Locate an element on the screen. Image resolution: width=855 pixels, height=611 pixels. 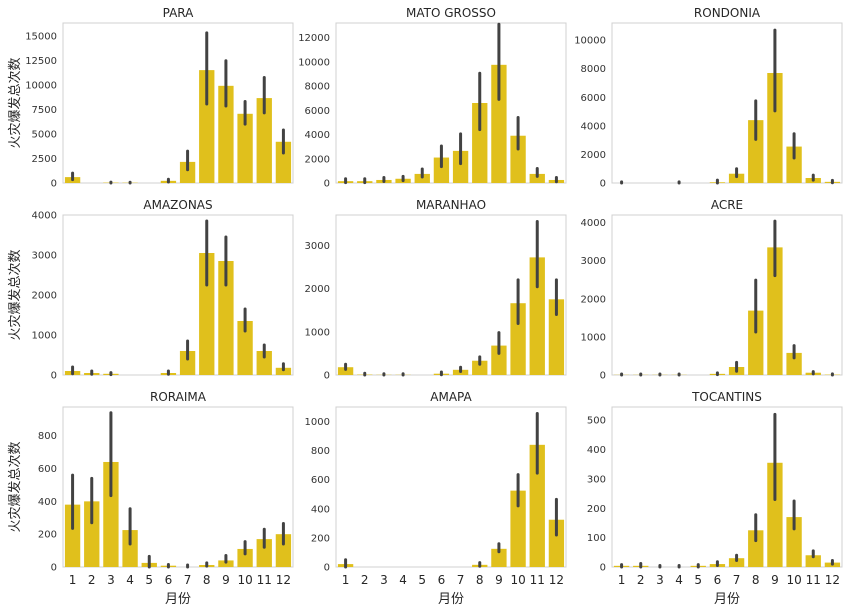
y-tick-label: 8000 is located at coordinates (593, 69).